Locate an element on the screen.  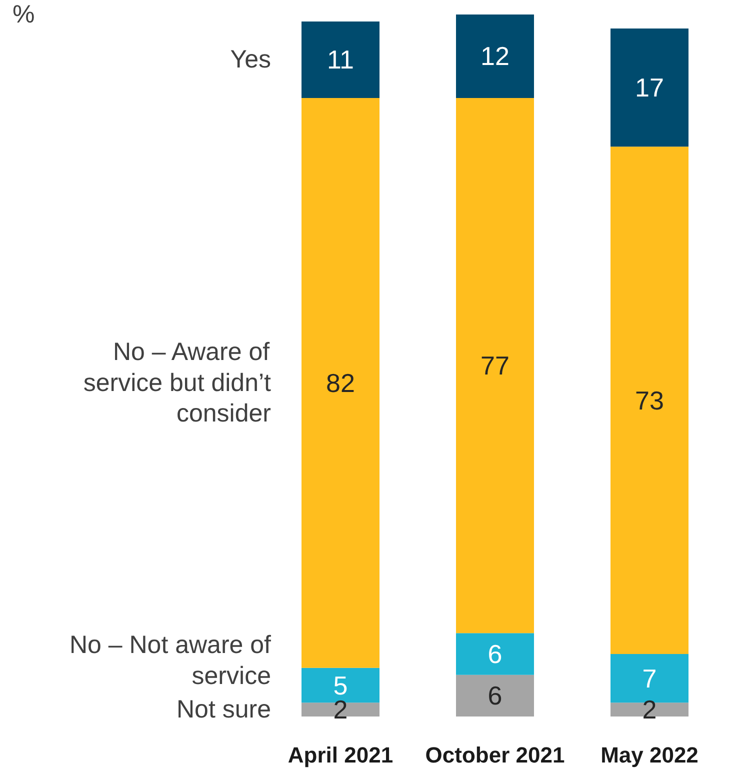
x-tick-label: April 2021 is located at coordinates (341, 755).